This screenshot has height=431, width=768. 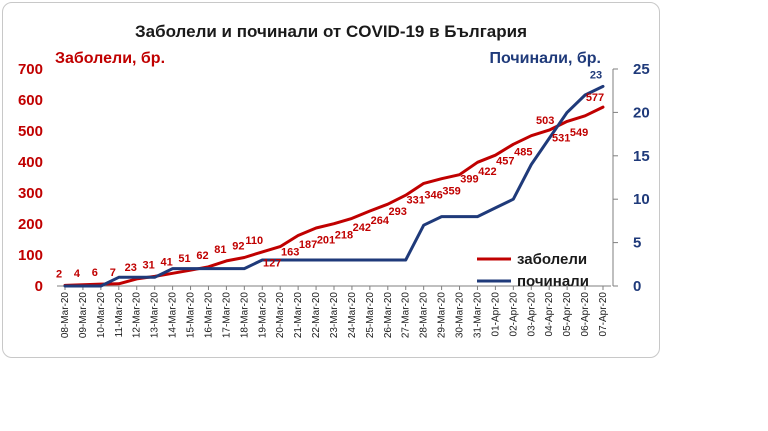 I want to click on x-tick-label: 13-Mar-20, so click(x=155, y=315).